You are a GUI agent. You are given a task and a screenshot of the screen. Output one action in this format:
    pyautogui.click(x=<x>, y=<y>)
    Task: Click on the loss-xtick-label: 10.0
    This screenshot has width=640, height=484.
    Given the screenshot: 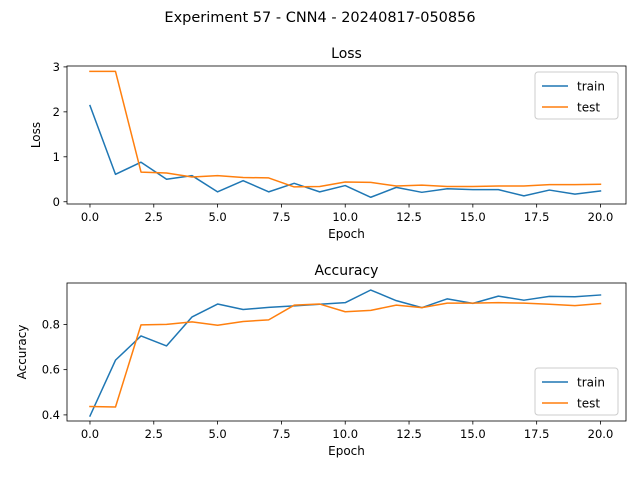 What is the action you would take?
    pyautogui.click(x=345, y=217)
    